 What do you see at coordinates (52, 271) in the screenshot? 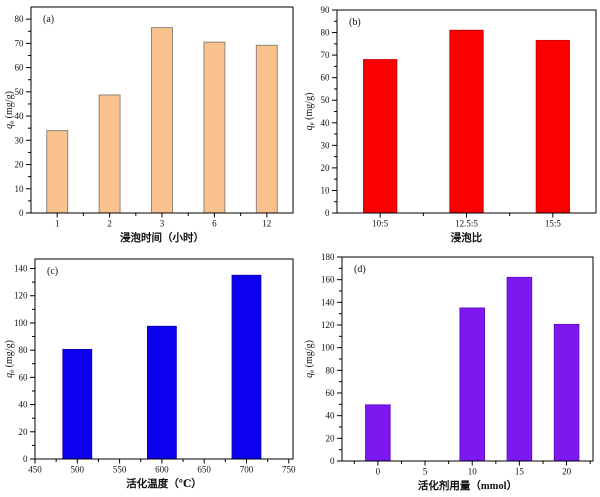
I see `panel-label: (c)` at bounding box center [52, 271].